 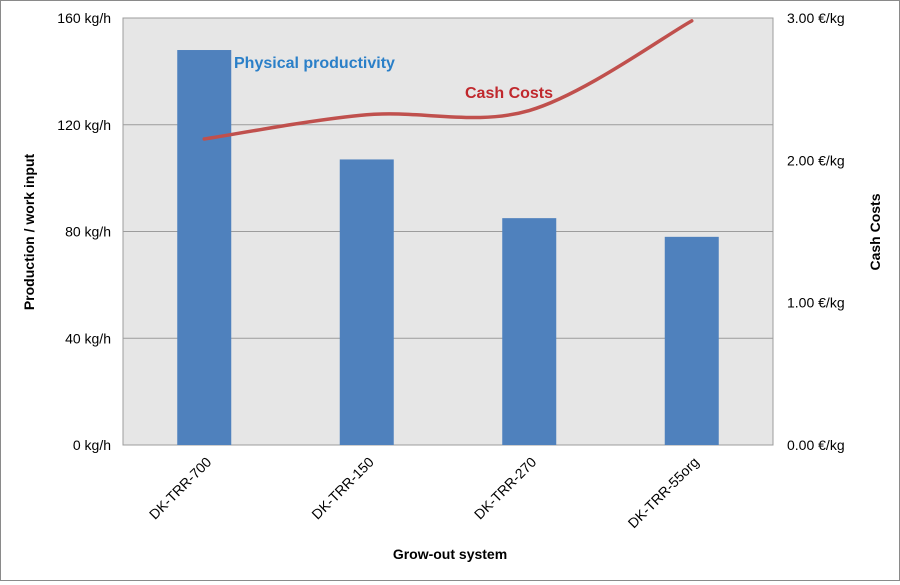 What do you see at coordinates (314, 63) in the screenshot?
I see `bar-series-label: Physical productivity` at bounding box center [314, 63].